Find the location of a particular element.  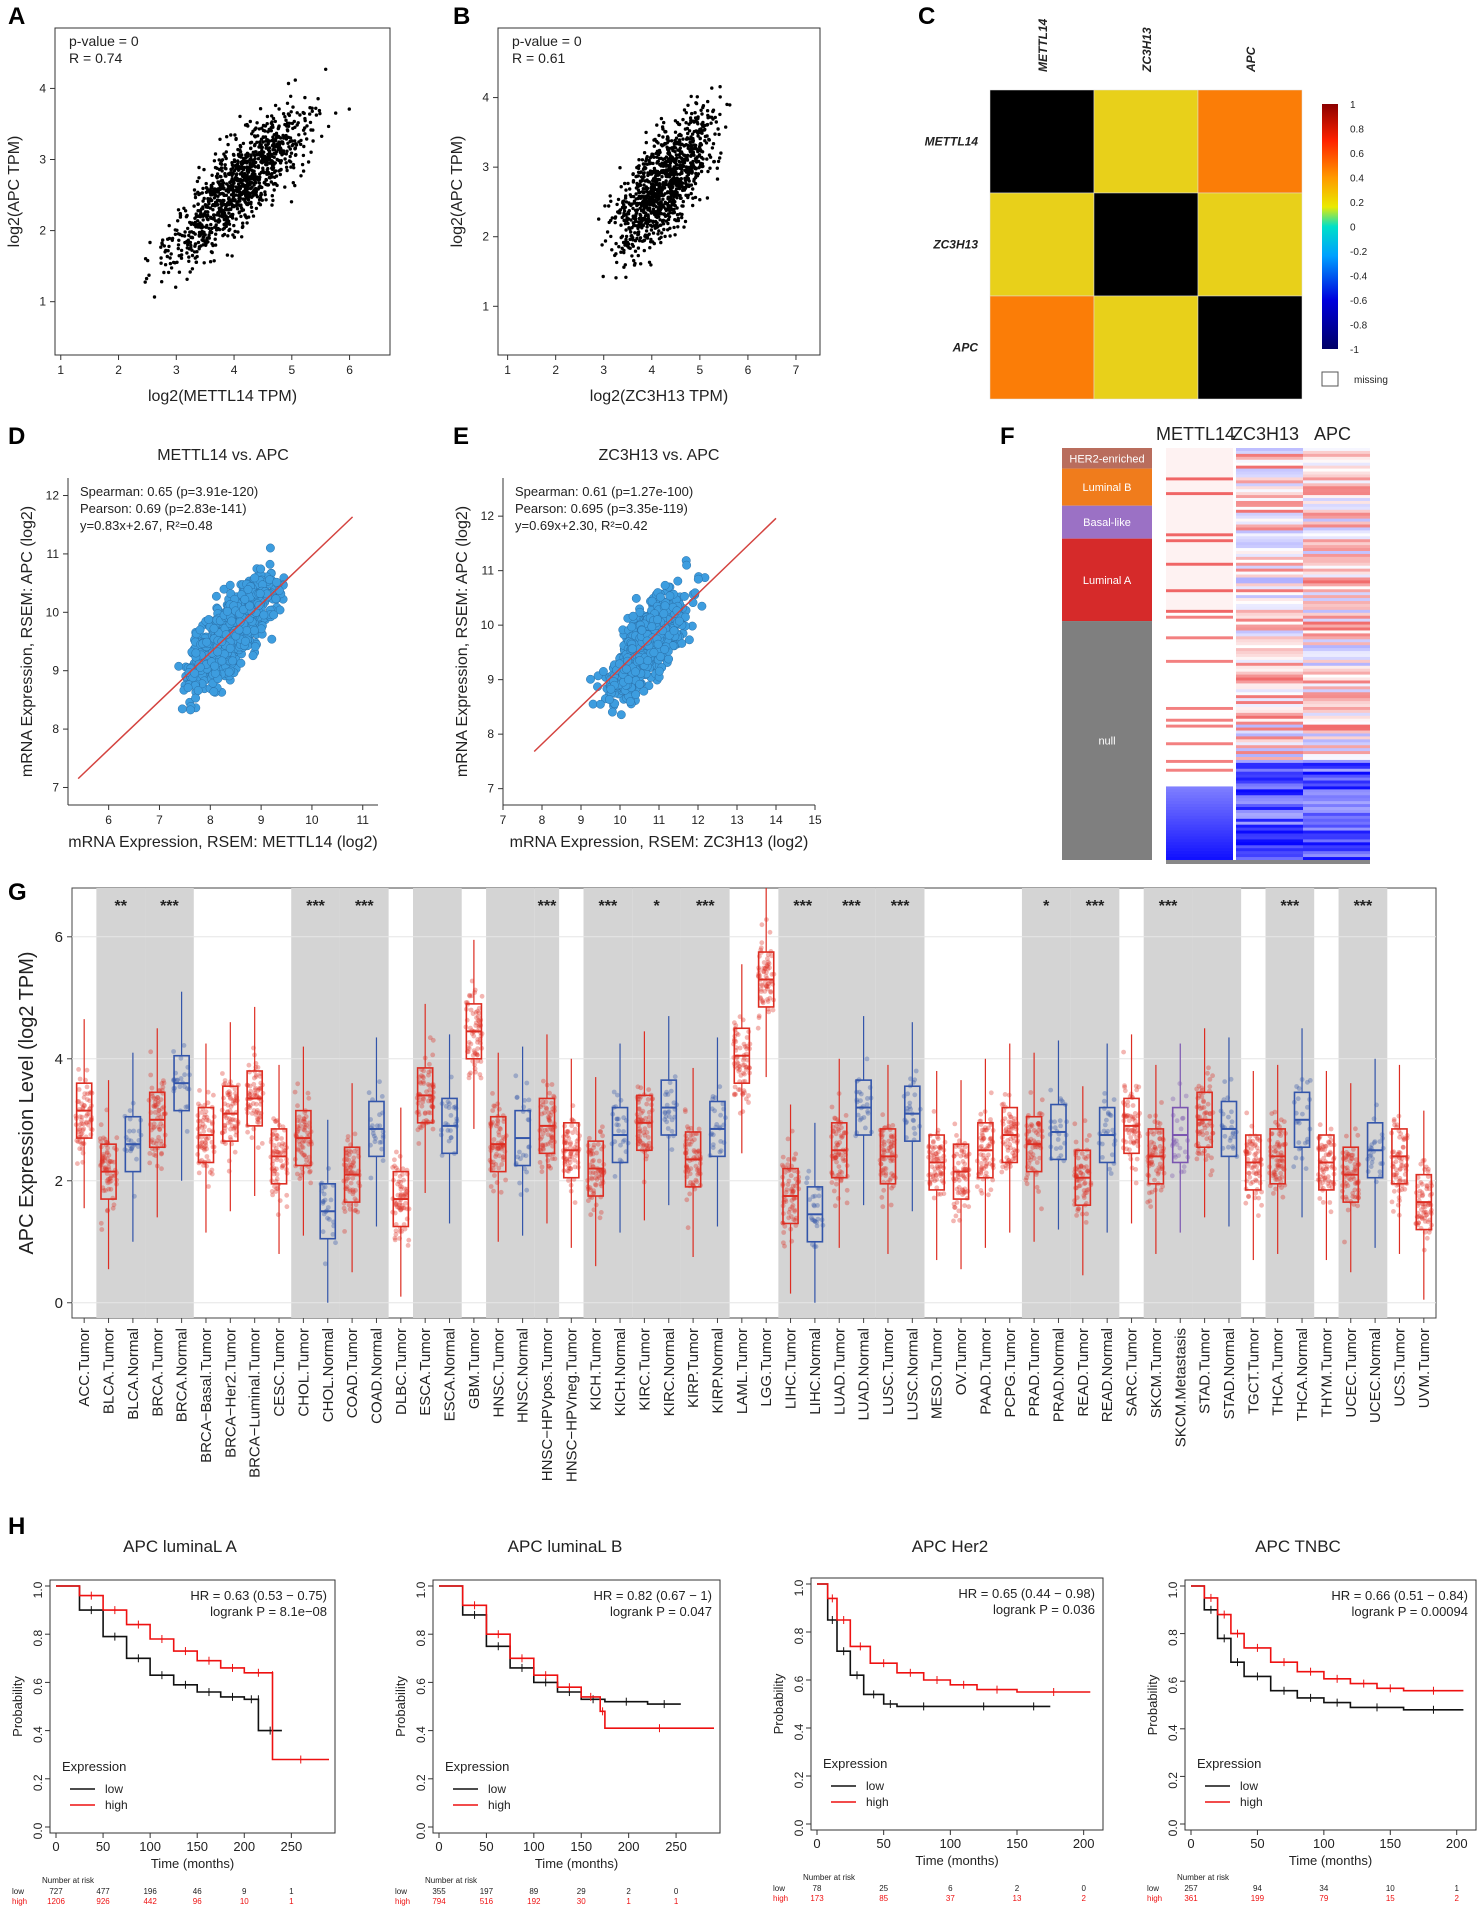

colorbar-tick-label: -1 is located at coordinates (1354, 350).